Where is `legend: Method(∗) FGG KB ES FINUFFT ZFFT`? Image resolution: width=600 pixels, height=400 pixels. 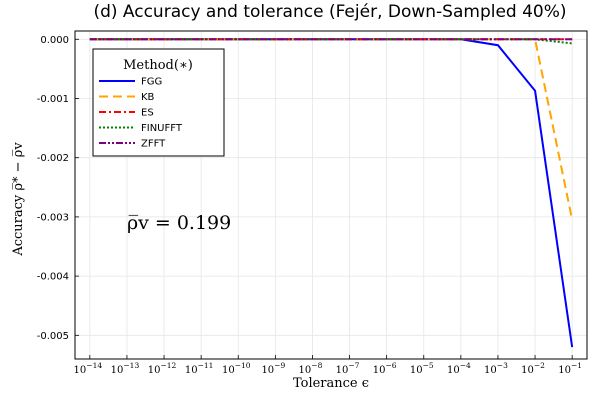 legend: Method(∗) FGG KB ES FINUFFT ZFFT is located at coordinates (158, 102).